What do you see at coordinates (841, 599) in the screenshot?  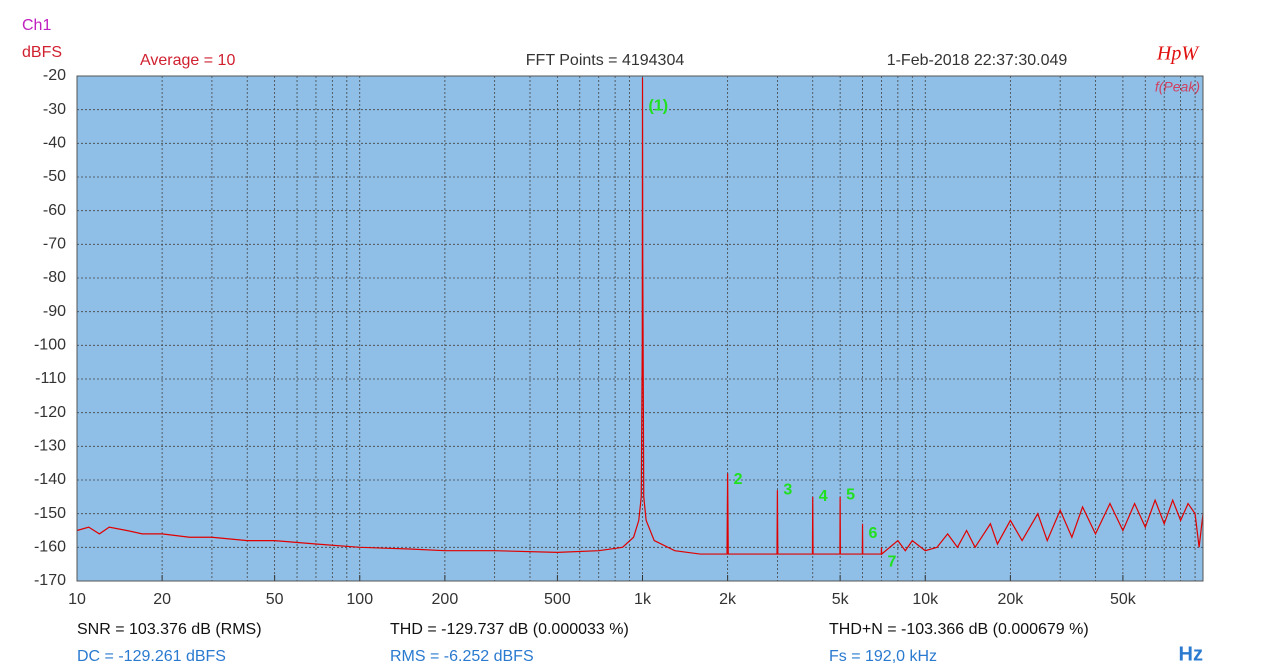 I see `x-tick-label: 5k` at bounding box center [841, 599].